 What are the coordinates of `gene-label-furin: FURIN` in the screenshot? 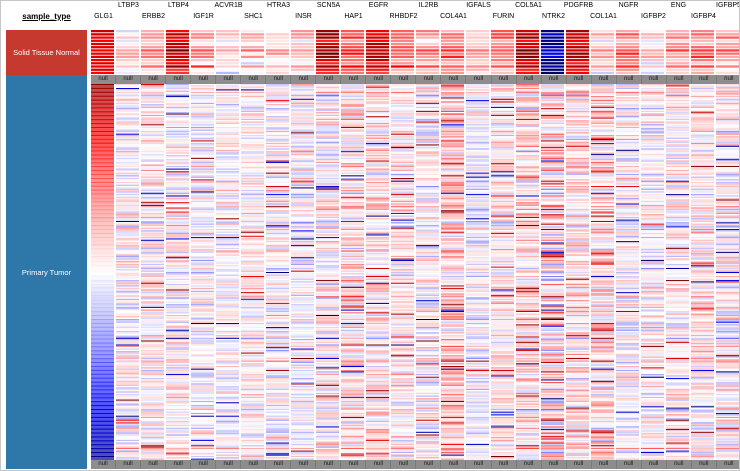 It's located at (503, 16).